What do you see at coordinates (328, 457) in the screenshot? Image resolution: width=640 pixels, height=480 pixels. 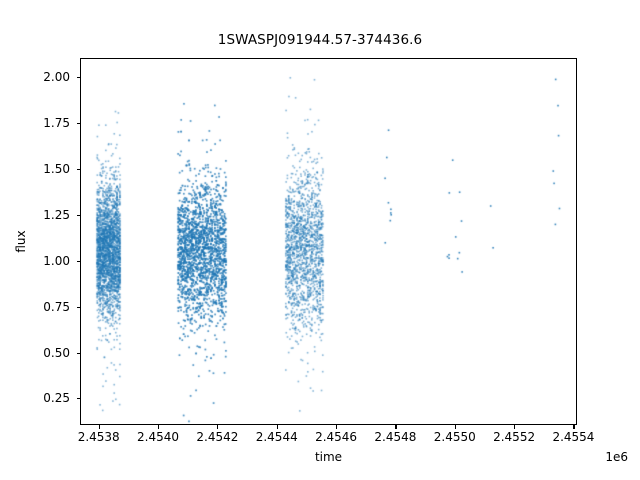 I see `x-axis-label: time` at bounding box center [328, 457].